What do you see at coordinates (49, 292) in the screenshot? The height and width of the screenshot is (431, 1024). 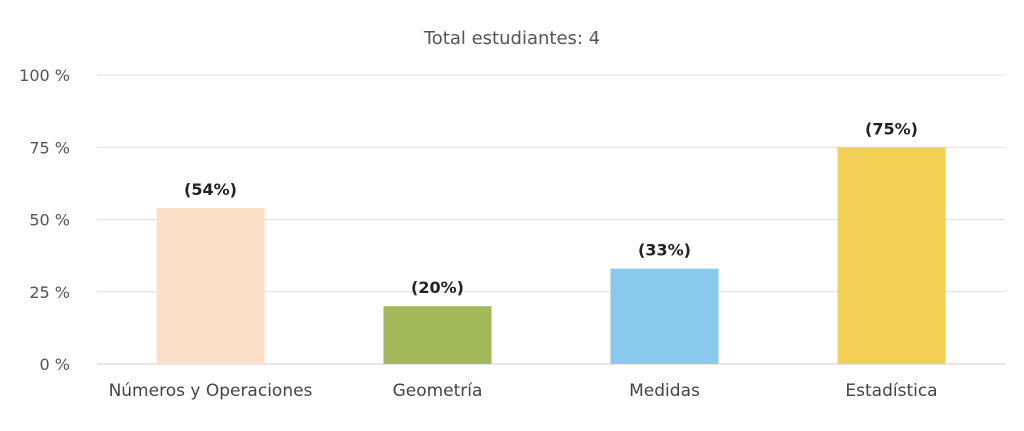 I see `y-tick-label: 25 %` at bounding box center [49, 292].